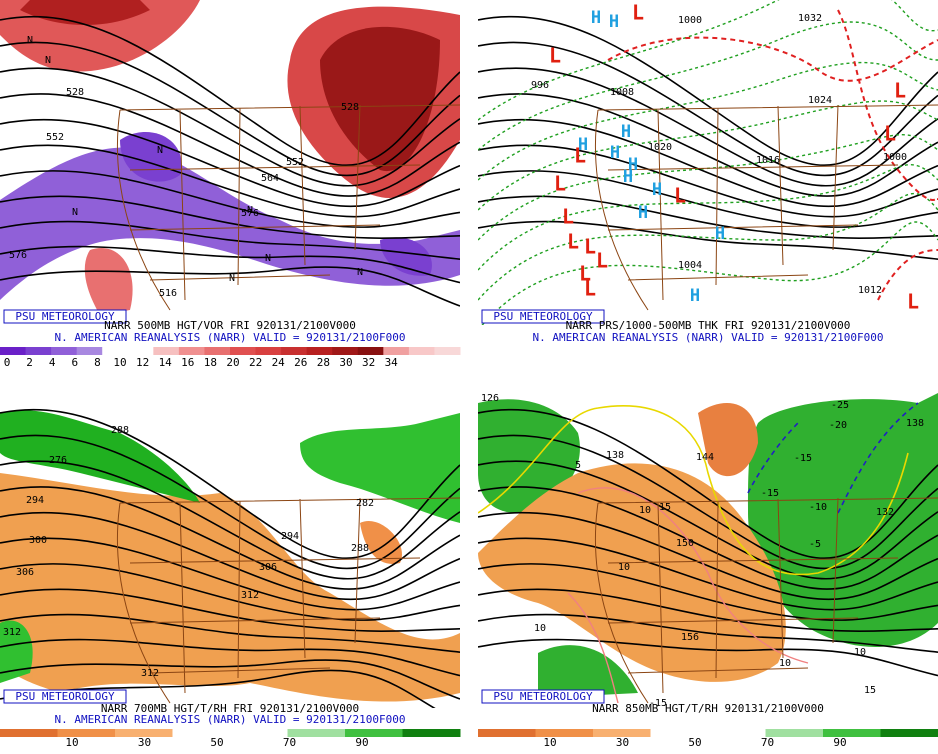  What do you see at coordinates (365, 503) in the screenshot?
I see `contour-label: 282` at bounding box center [365, 503].